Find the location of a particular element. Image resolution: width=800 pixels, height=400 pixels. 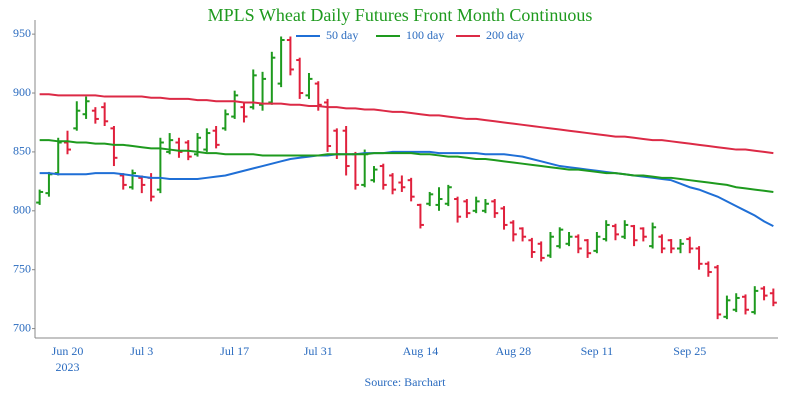

legend-label: 200 day is located at coordinates (505, 35).